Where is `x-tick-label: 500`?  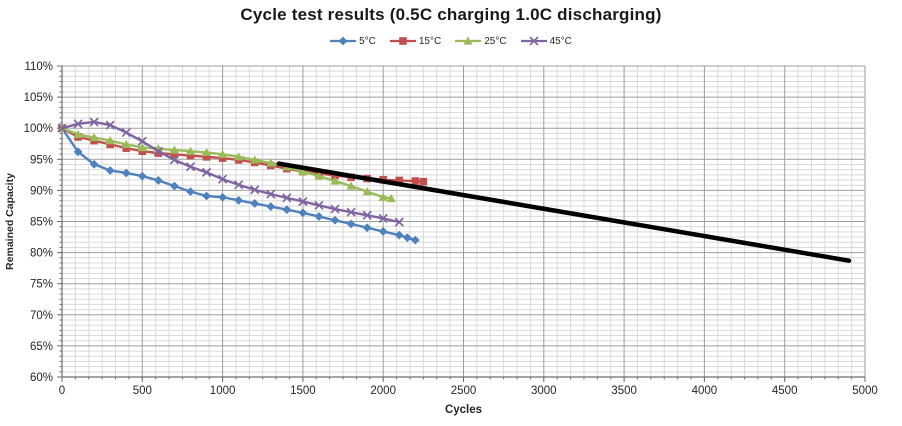 x-tick-label: 500 is located at coordinates (142, 391).